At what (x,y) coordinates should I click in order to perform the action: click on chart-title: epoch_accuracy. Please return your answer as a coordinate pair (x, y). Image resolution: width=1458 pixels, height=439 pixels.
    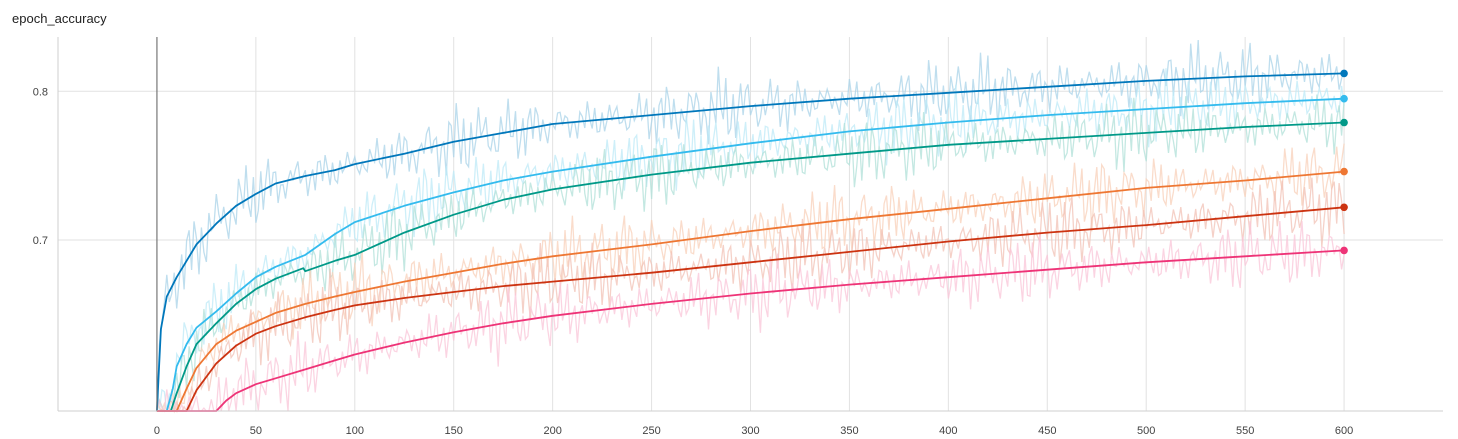
    Looking at the image, I should click on (59, 18).